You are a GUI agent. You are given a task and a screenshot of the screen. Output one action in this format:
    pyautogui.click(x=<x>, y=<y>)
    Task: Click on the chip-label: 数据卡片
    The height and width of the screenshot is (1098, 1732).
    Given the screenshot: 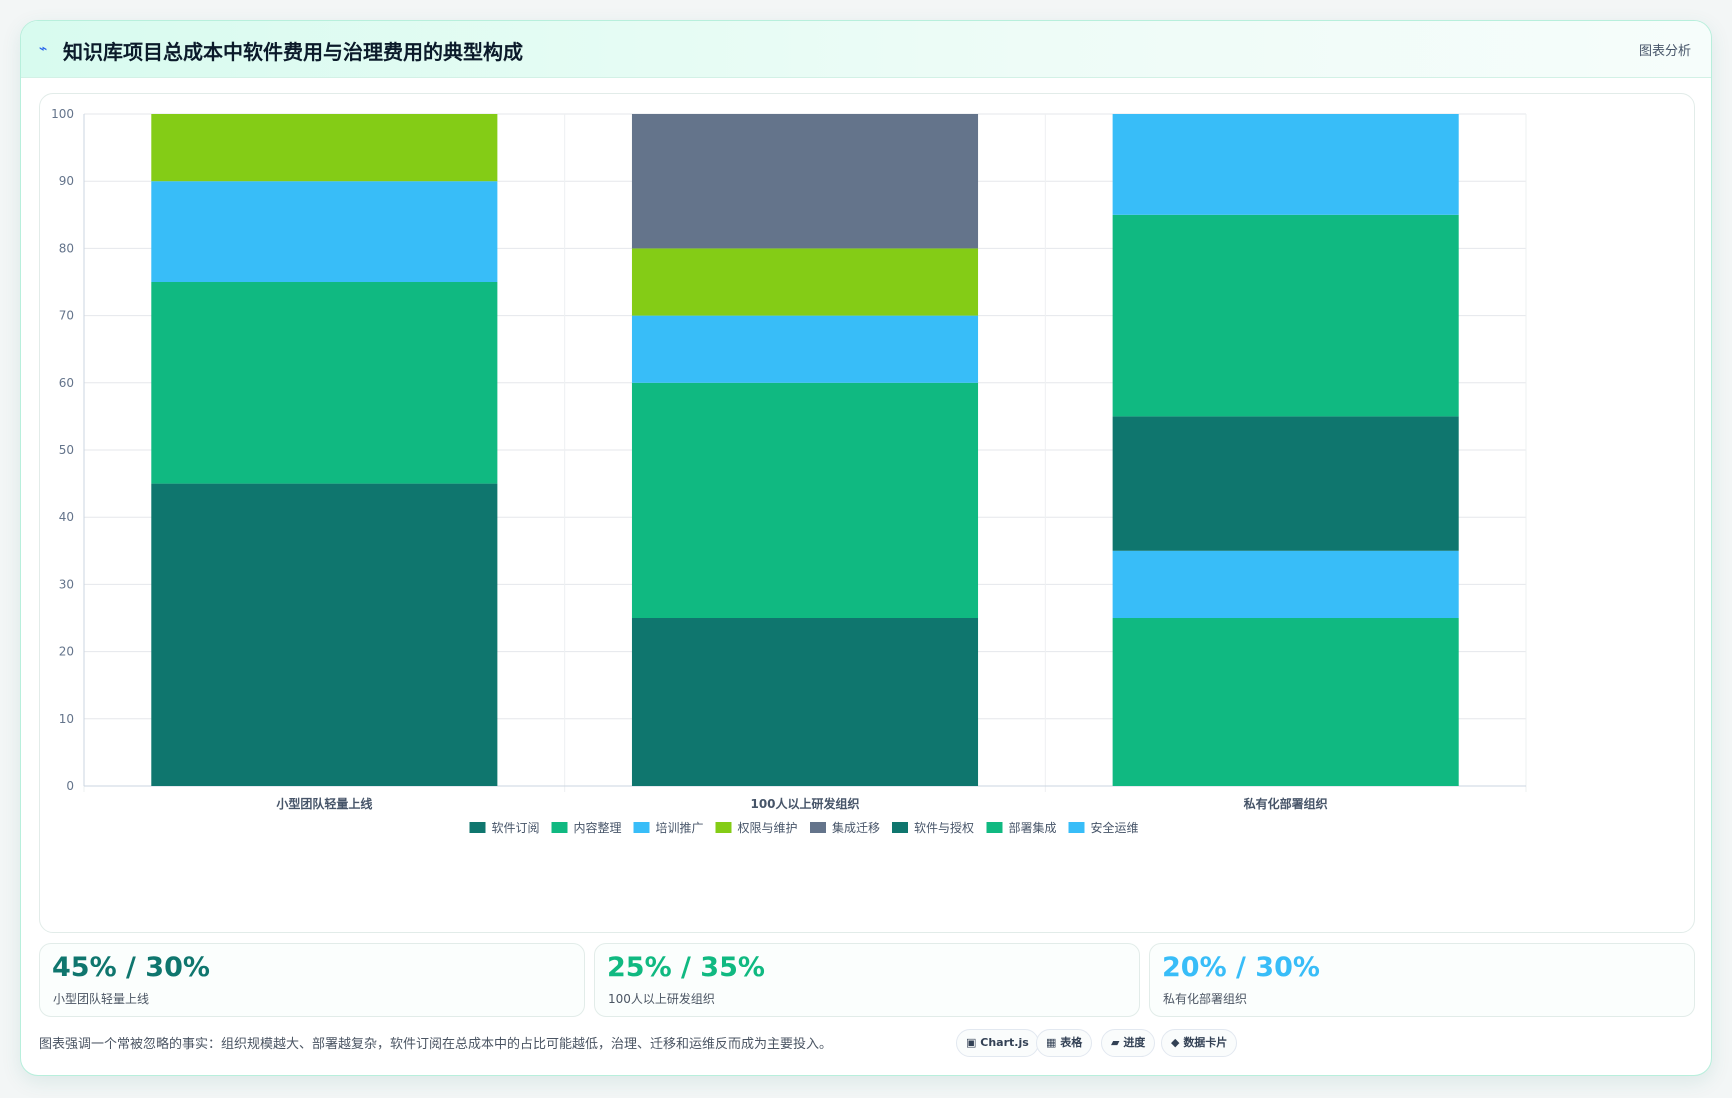 What is the action you would take?
    pyautogui.click(x=1205, y=1042)
    